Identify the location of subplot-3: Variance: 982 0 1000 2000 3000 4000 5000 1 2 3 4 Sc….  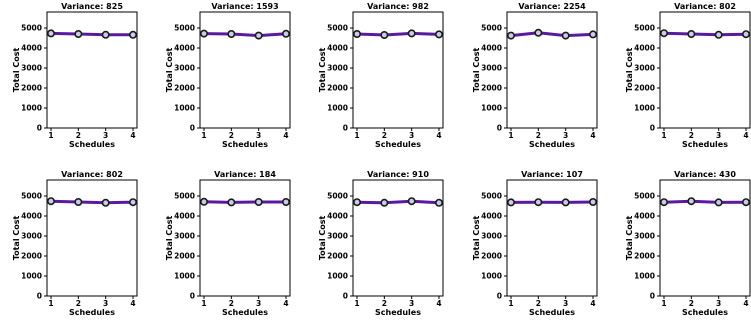
(381, 75).